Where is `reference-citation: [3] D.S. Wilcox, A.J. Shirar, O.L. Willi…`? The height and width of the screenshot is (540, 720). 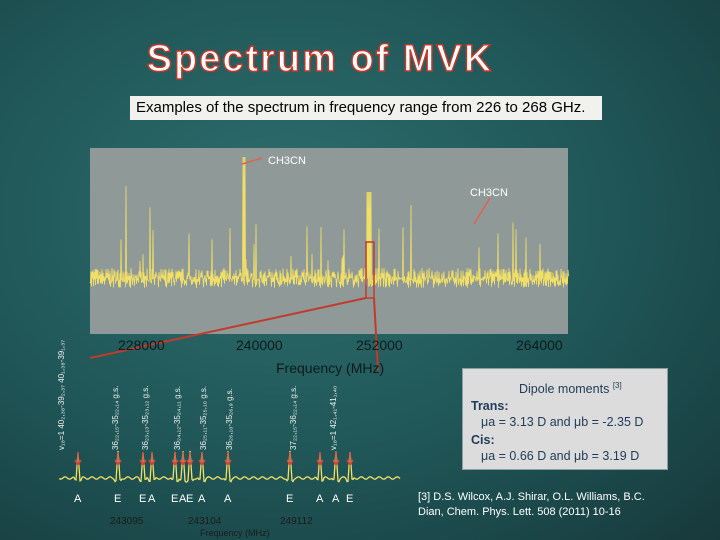 reference-citation: [3] D.S. Wilcox, A.J. Shirar, O.L. Willi… is located at coordinates (531, 504).